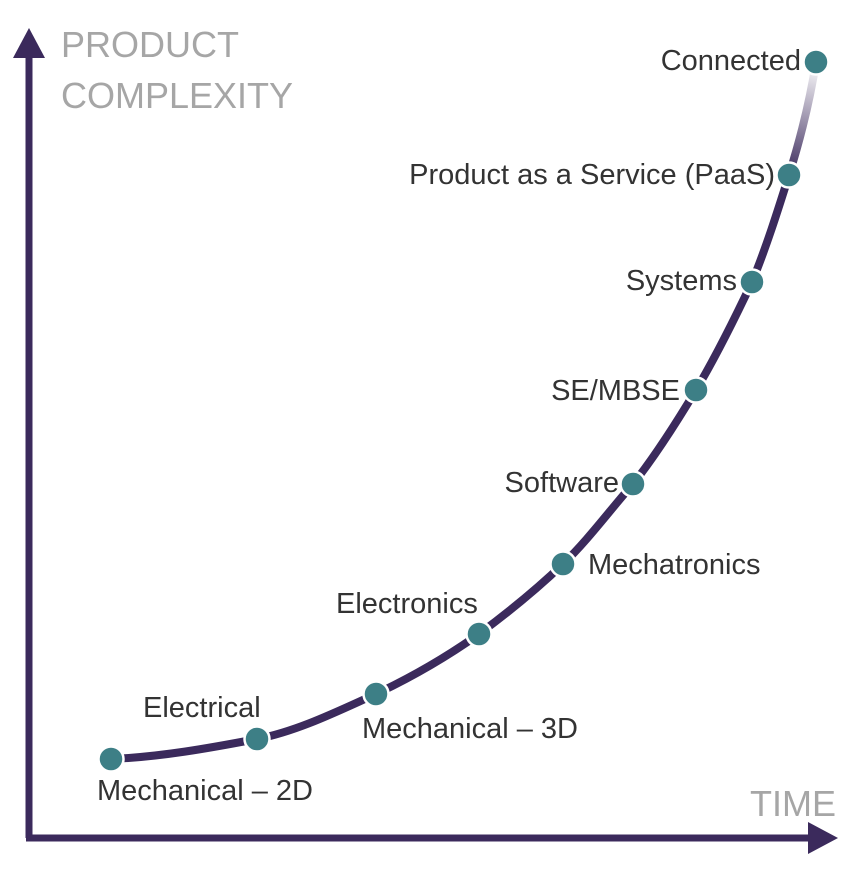 The width and height of the screenshot is (865, 869). I want to click on y-axis-title-line-2: COMPLEXITY, so click(177, 95).